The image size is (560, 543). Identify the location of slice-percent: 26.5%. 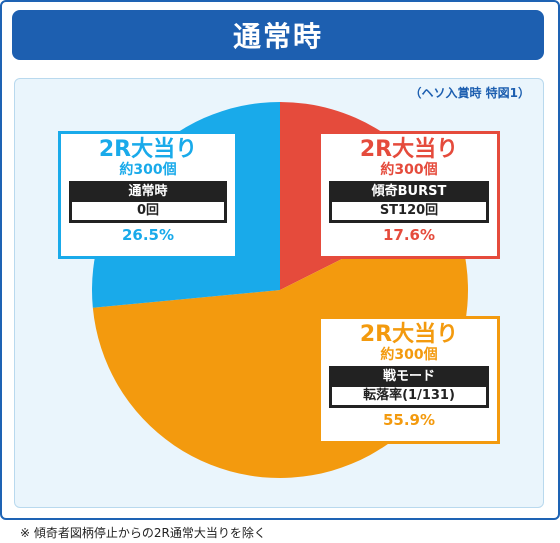
(148, 235).